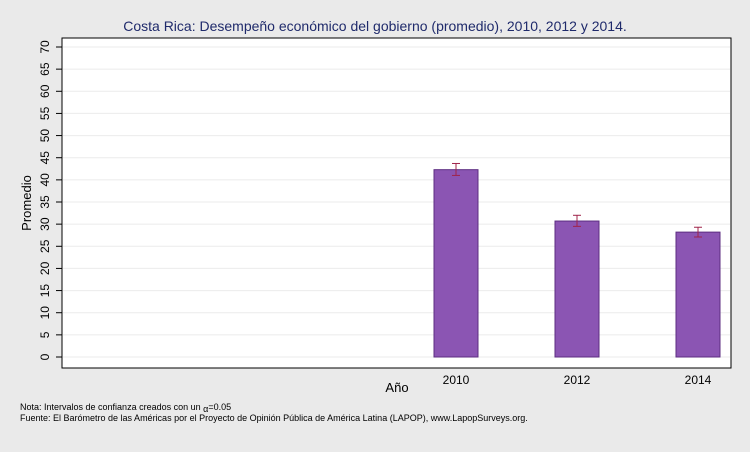 The image size is (750, 452). What do you see at coordinates (45, 356) in the screenshot?
I see `y-tick-label: 0` at bounding box center [45, 356].